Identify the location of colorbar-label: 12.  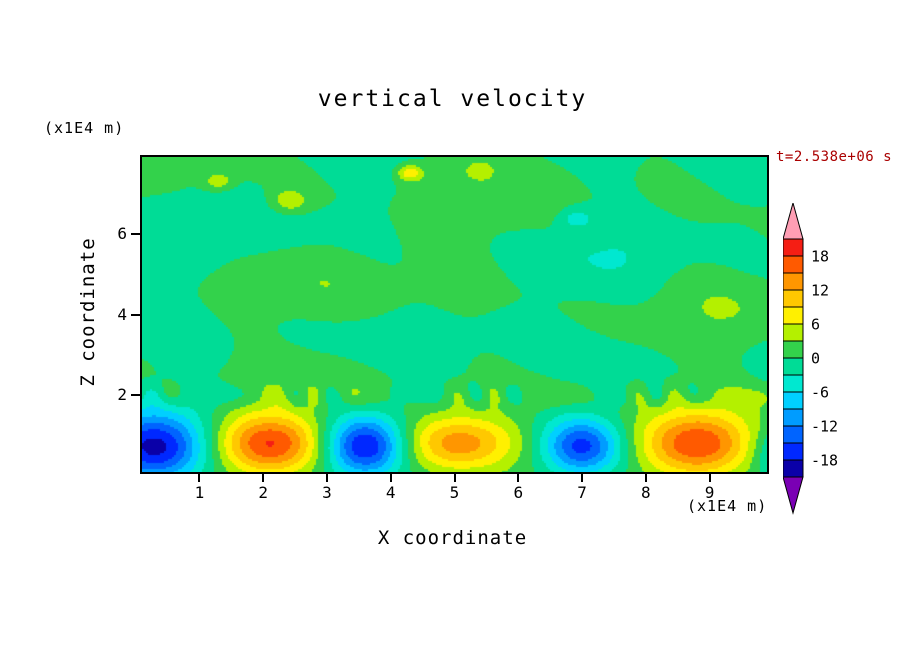
(820, 291).